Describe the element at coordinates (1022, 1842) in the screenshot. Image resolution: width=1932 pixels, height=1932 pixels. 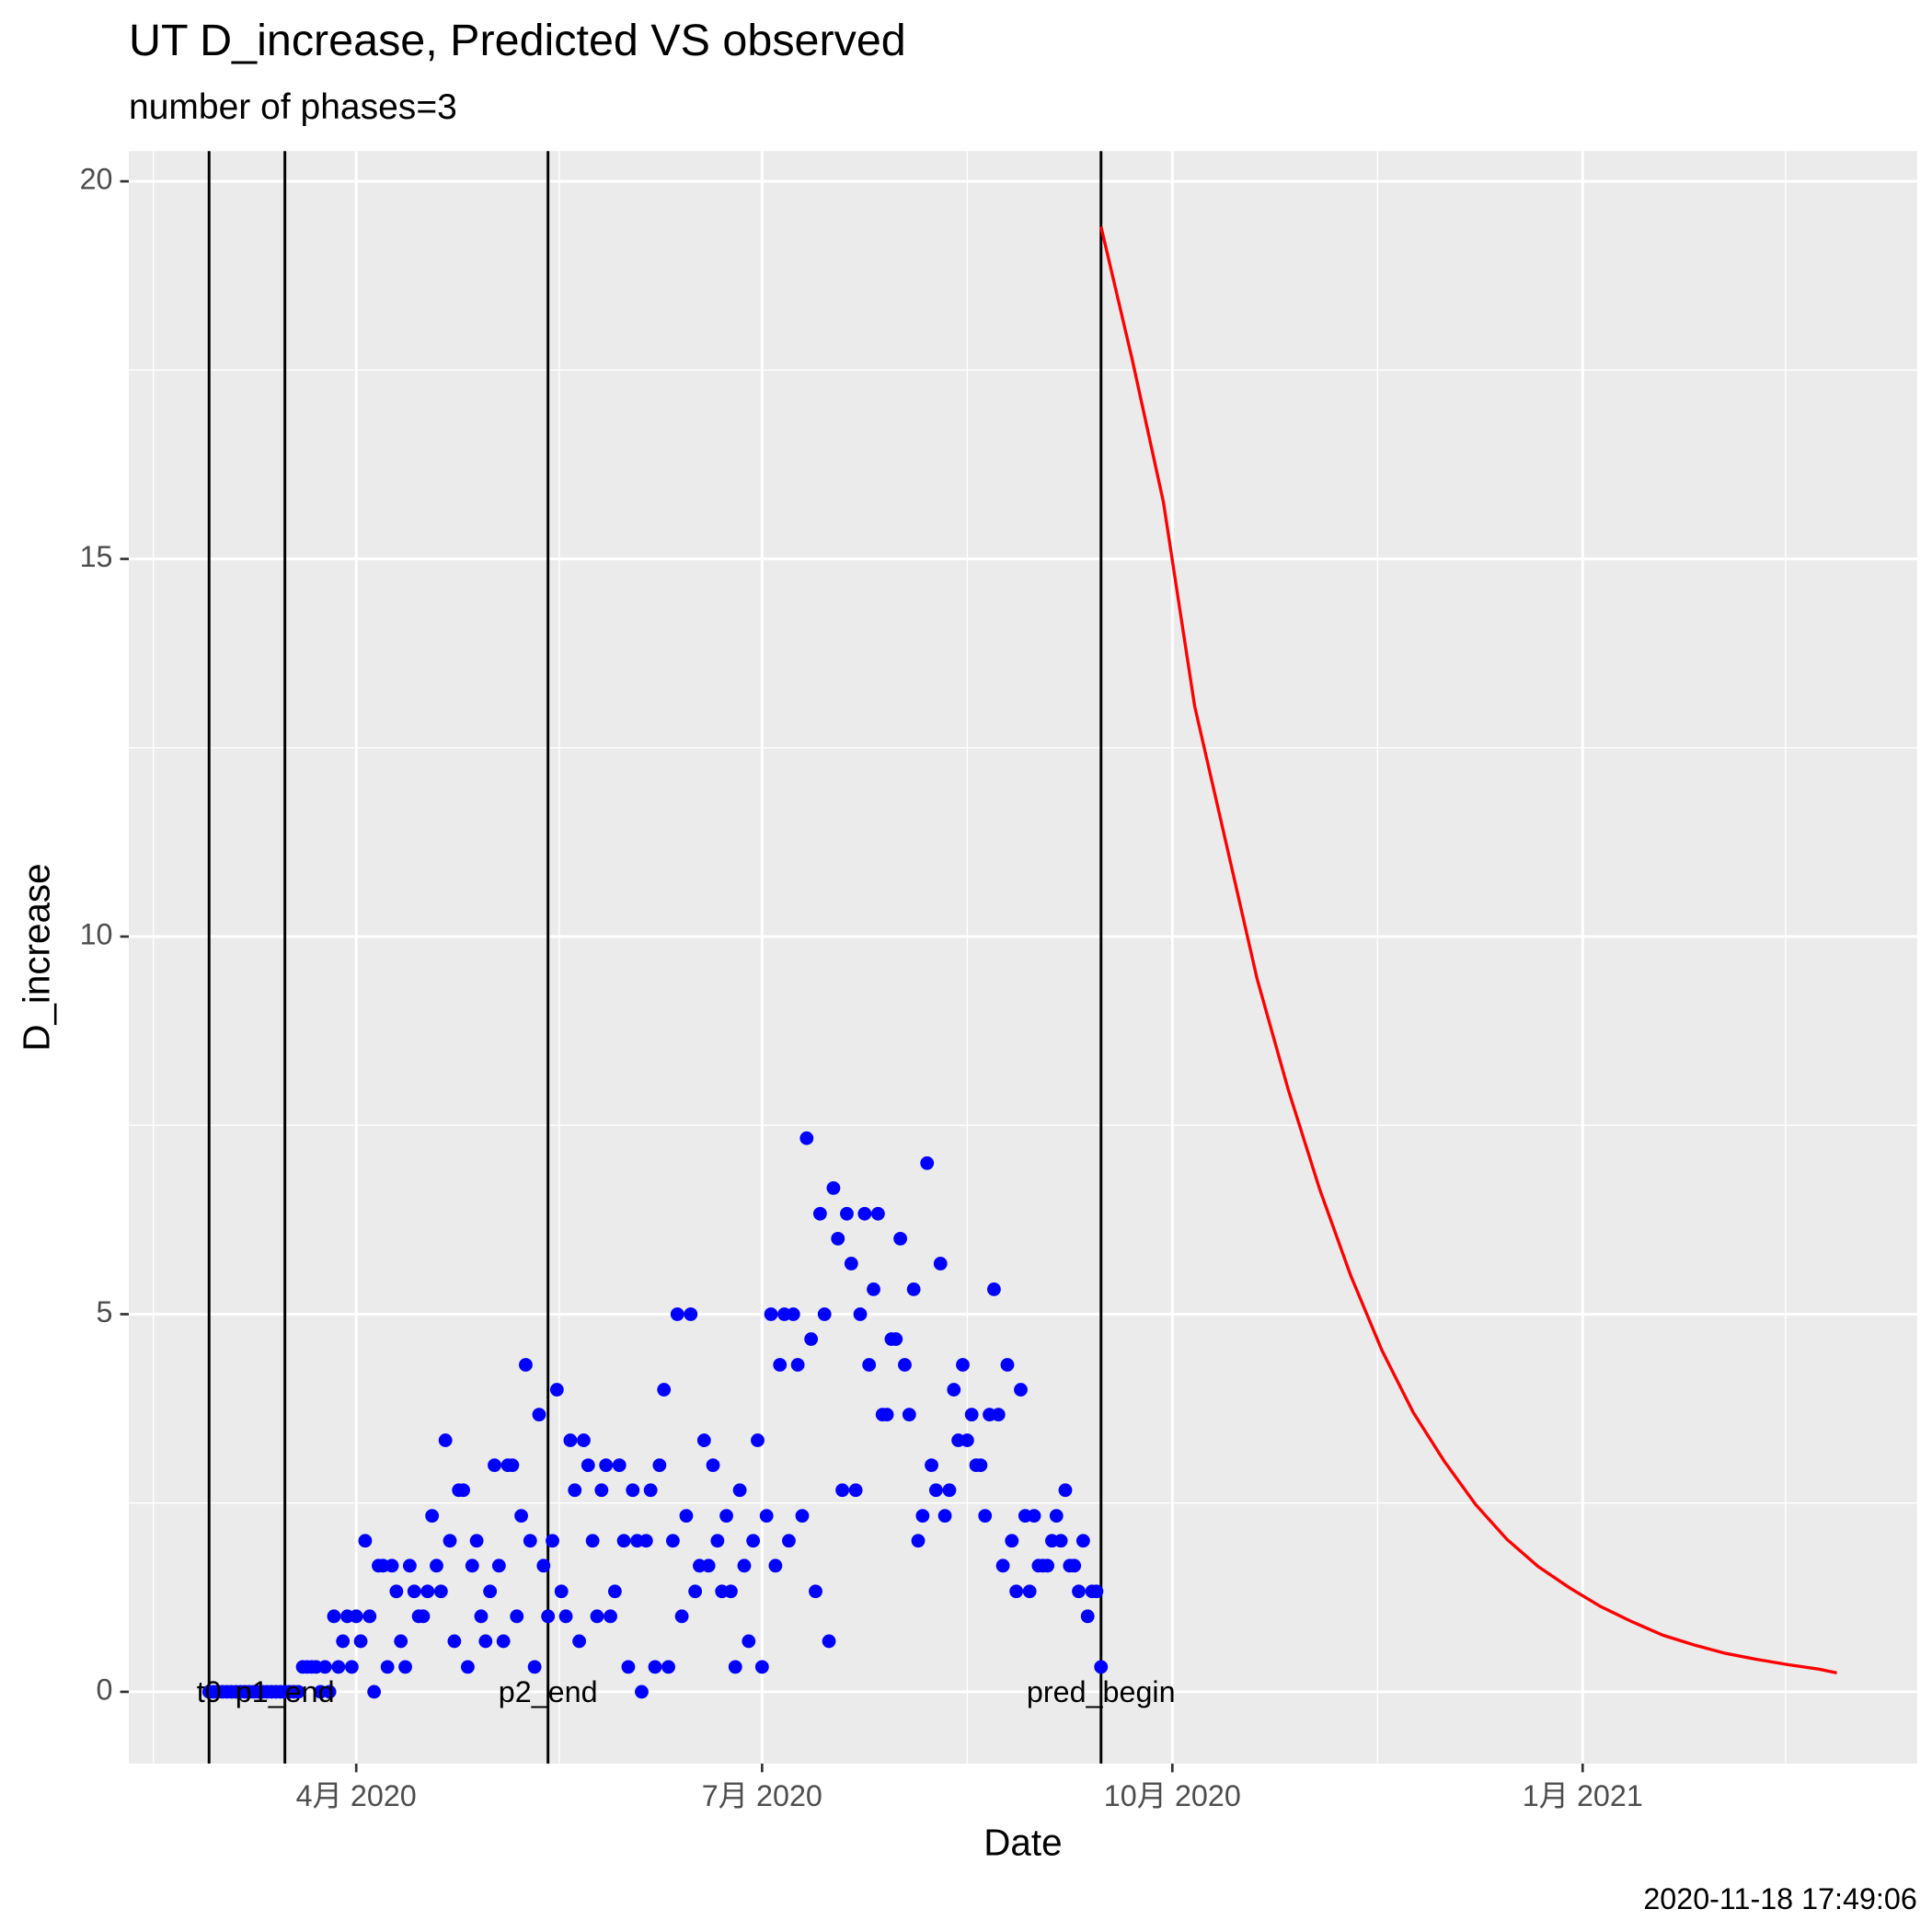
I see `x-axis-title: Date` at that location.